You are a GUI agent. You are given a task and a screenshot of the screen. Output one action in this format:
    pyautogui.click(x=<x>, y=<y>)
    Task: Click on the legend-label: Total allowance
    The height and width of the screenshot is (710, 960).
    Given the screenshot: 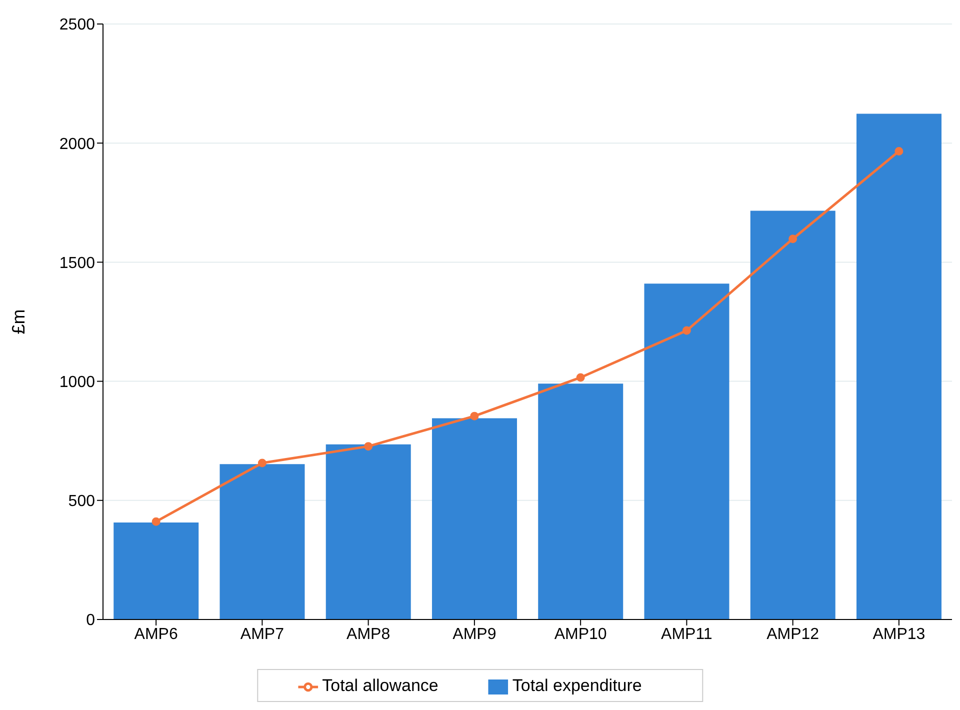 What is the action you would take?
    pyautogui.click(x=380, y=686)
    